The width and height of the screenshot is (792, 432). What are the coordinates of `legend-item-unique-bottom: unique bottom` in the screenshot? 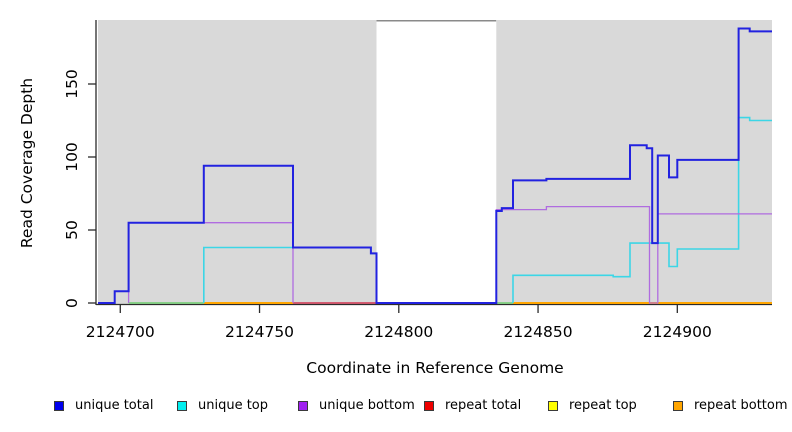 It's located at (356, 405).